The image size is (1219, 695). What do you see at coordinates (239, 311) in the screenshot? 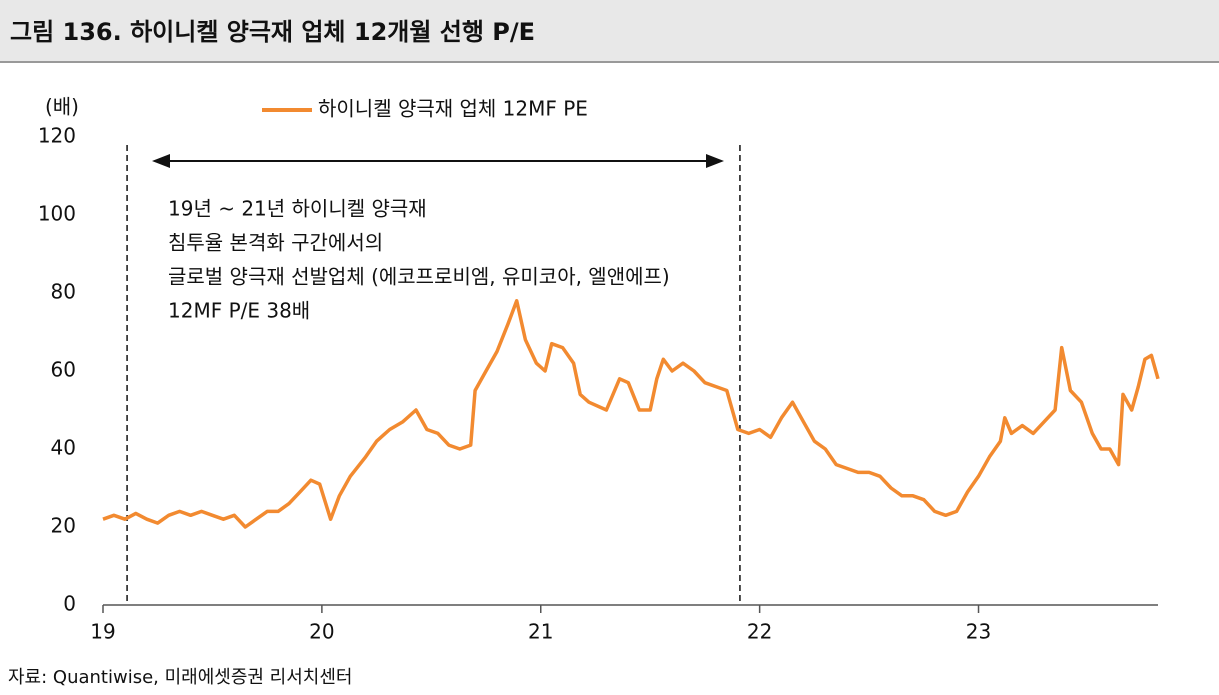
I see `annotation: 12MF P/E 38배` at bounding box center [239, 311].